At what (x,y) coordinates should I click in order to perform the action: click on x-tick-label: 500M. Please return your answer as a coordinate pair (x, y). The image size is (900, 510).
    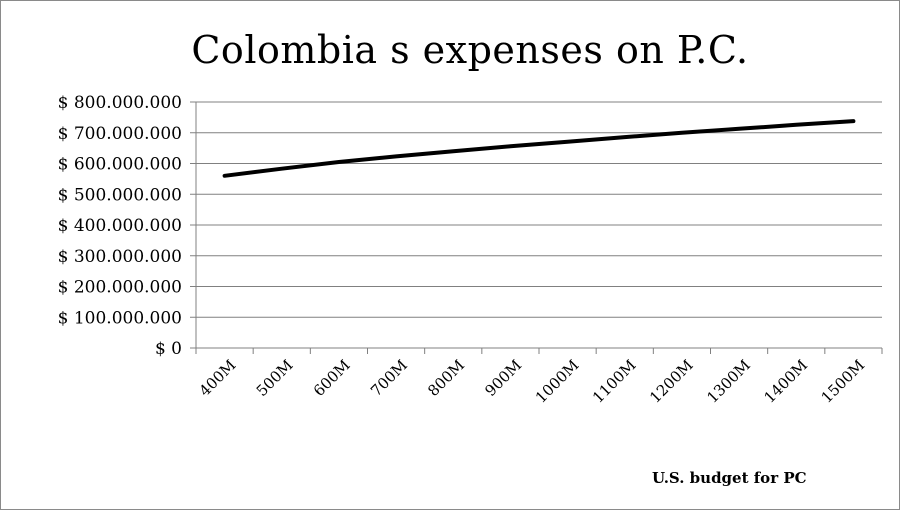
    Looking at the image, I should click on (275, 378).